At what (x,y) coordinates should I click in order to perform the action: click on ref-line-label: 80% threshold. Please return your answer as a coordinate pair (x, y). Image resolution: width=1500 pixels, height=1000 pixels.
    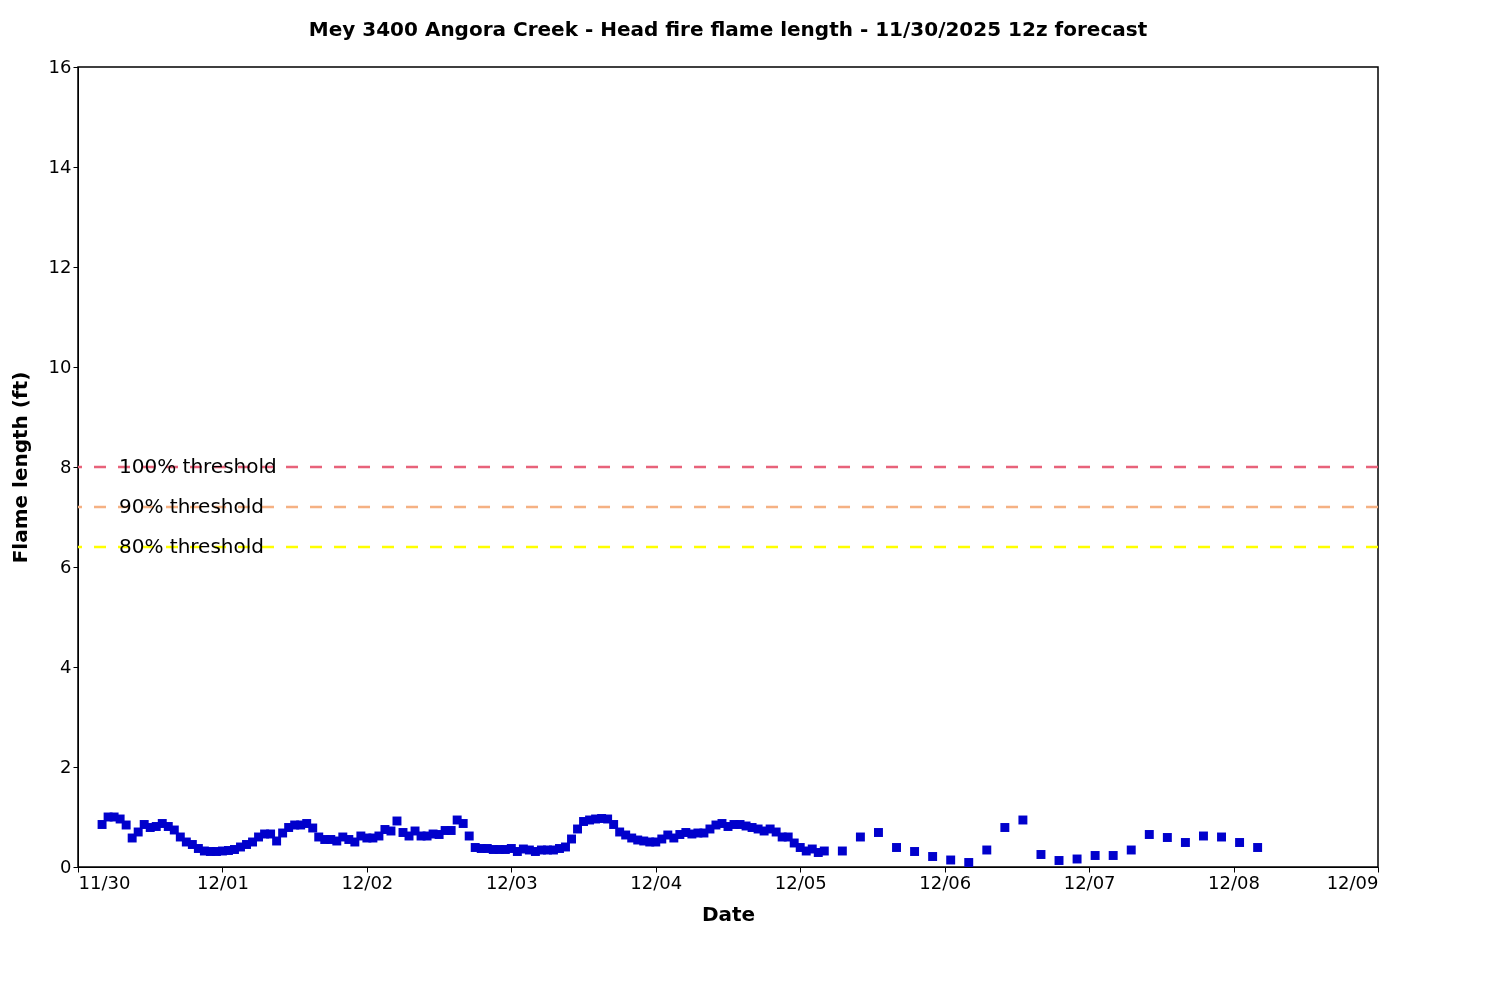
    Looking at the image, I should click on (191, 546).